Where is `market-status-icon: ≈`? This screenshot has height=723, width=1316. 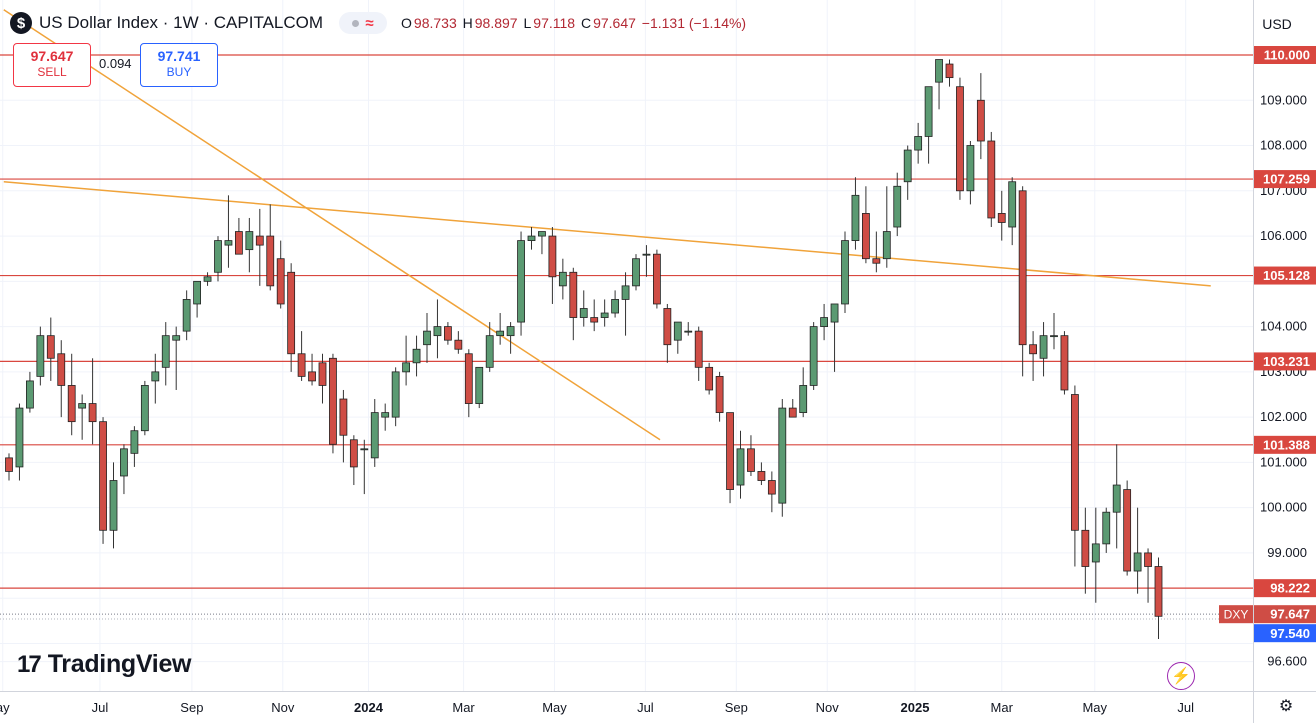
market-status-icon: ≈ is located at coordinates (363, 23).